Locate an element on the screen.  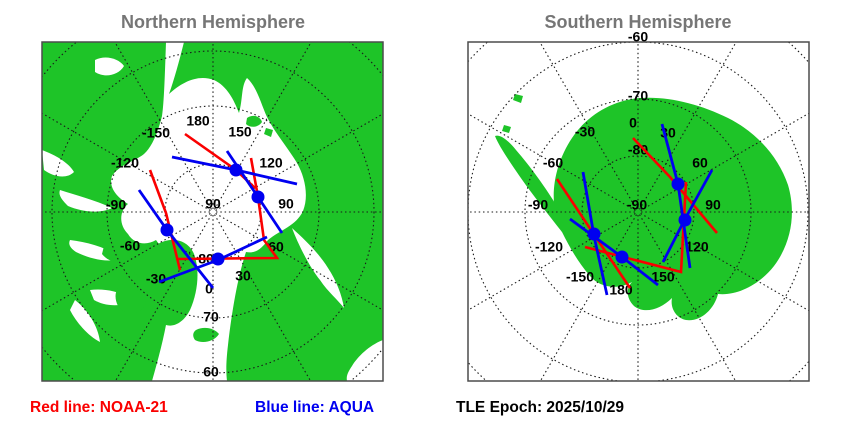
nh-baffin-island is located at coordinates (130, 299).